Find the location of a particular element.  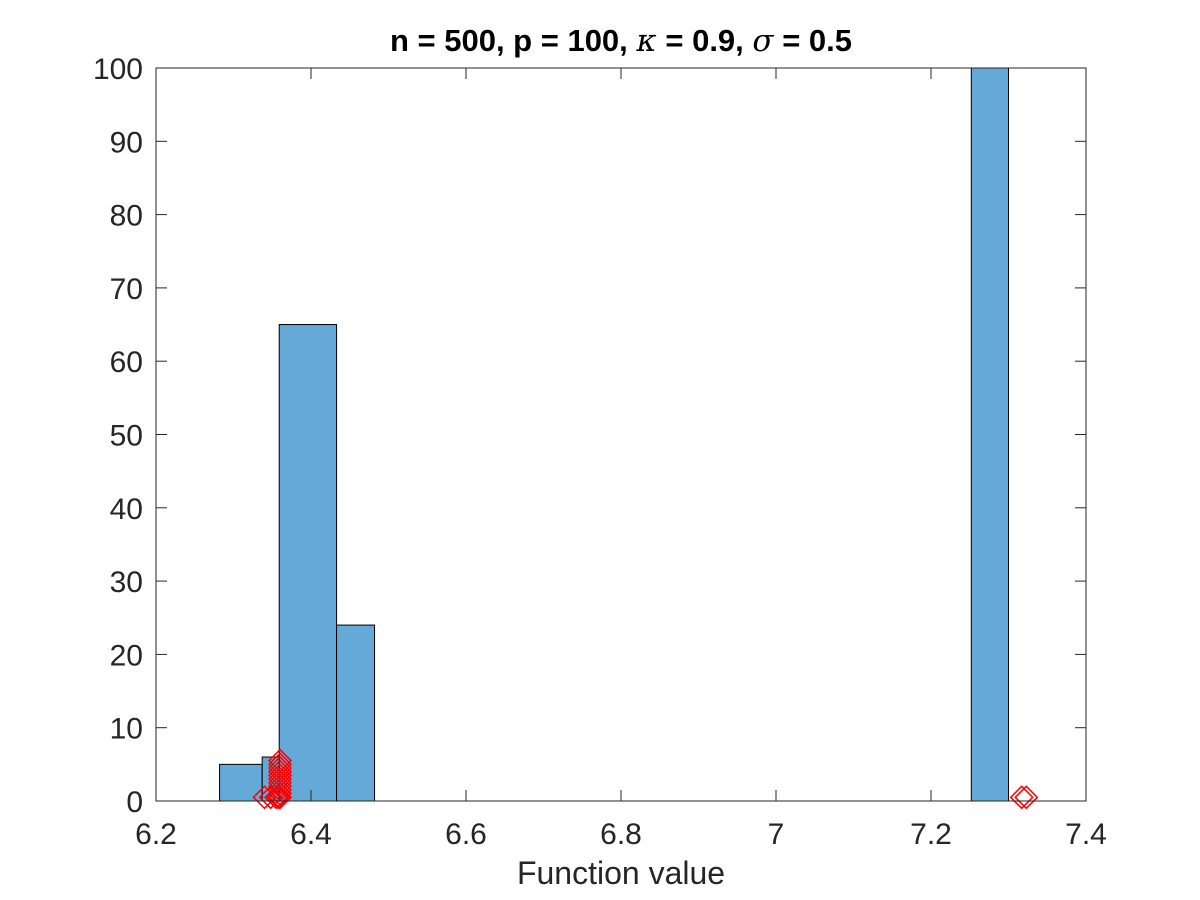

x-tick-label-2: 6.4 is located at coordinates (311, 834).